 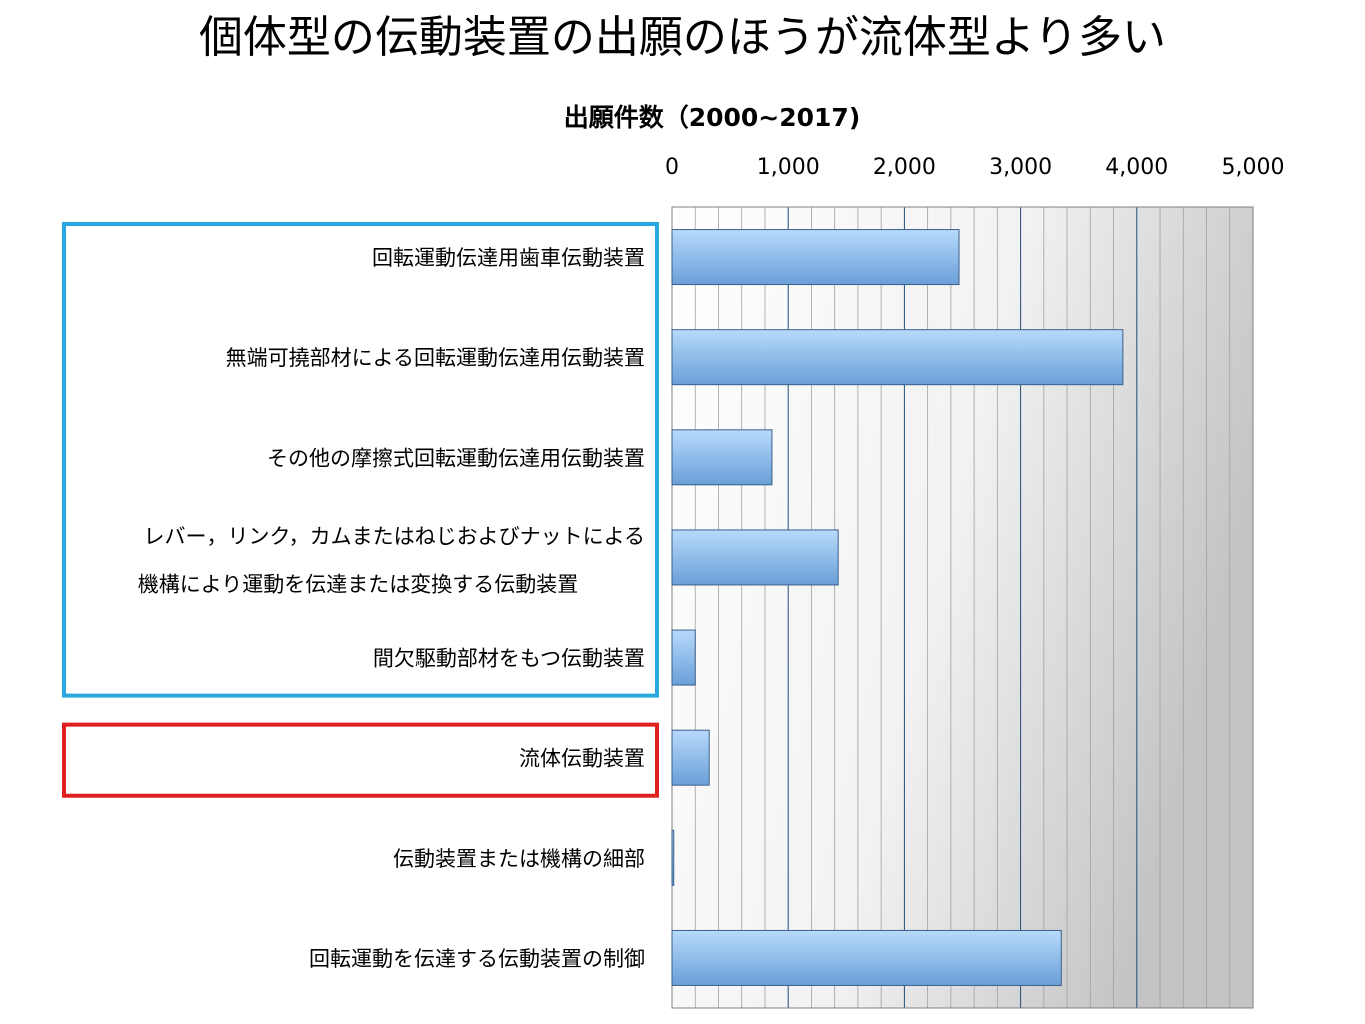 I want to click on page-title: 個体型の伝動装置の出願のほうが流体型より多い, so click(x=682, y=37).